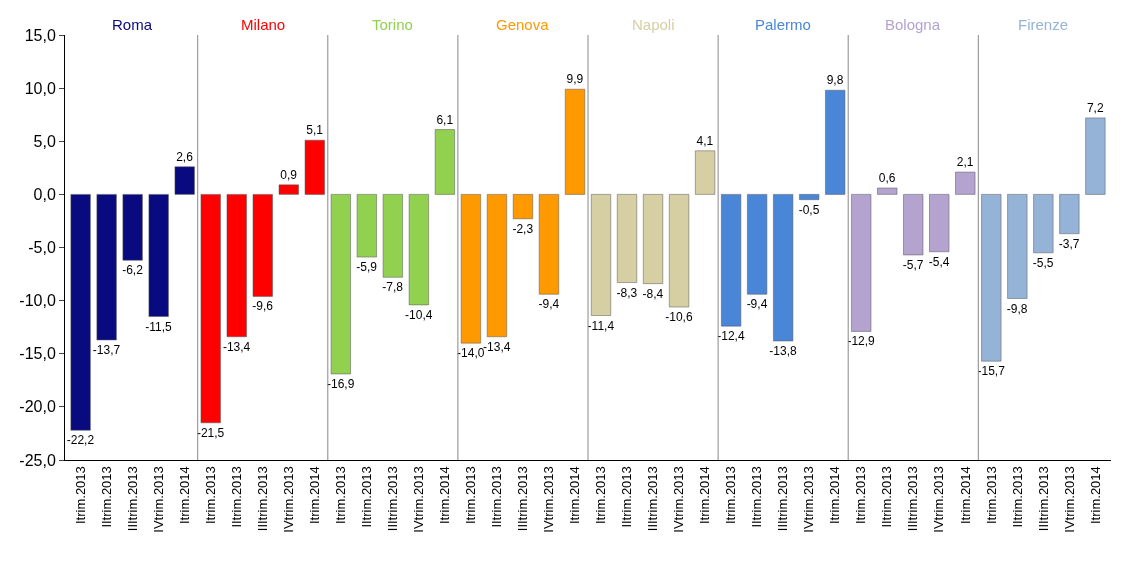  I want to click on data-label: -10,6, so click(679, 317).